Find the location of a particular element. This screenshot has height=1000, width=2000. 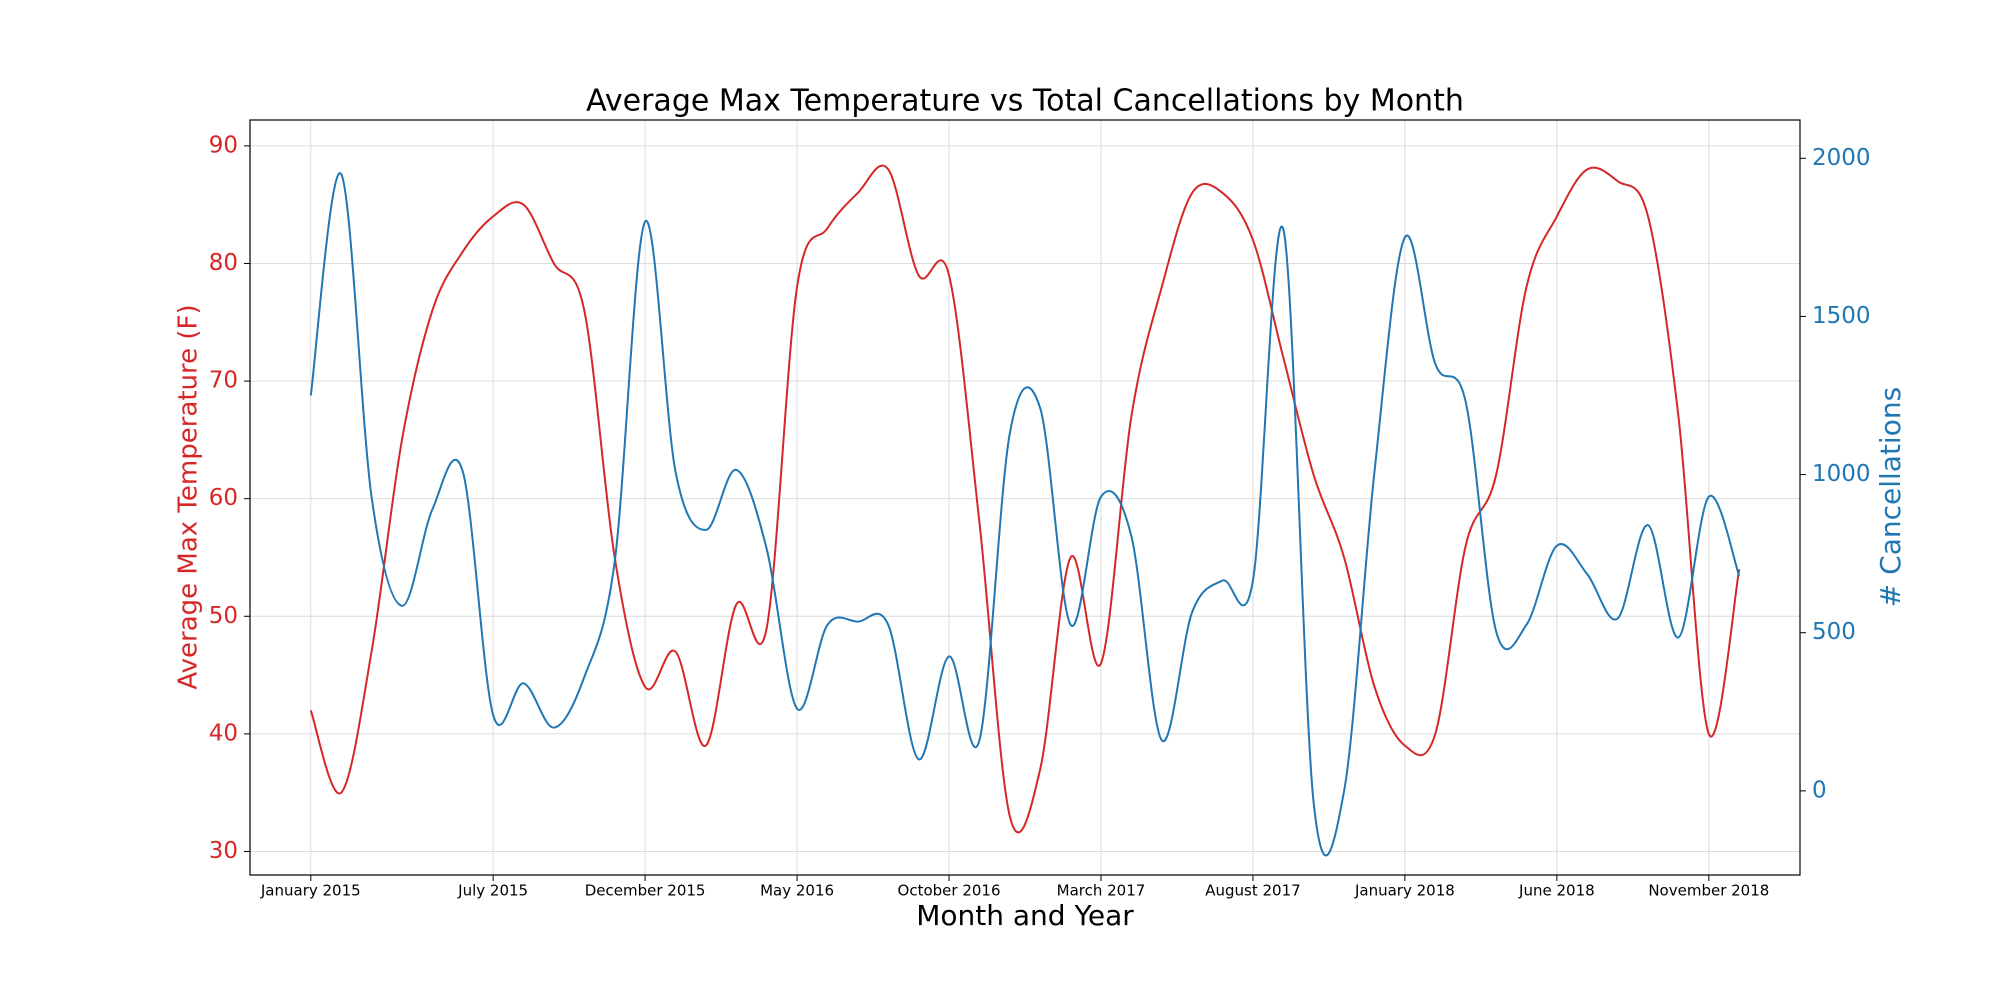

y-tick-label: 50 is located at coordinates (223, 616).